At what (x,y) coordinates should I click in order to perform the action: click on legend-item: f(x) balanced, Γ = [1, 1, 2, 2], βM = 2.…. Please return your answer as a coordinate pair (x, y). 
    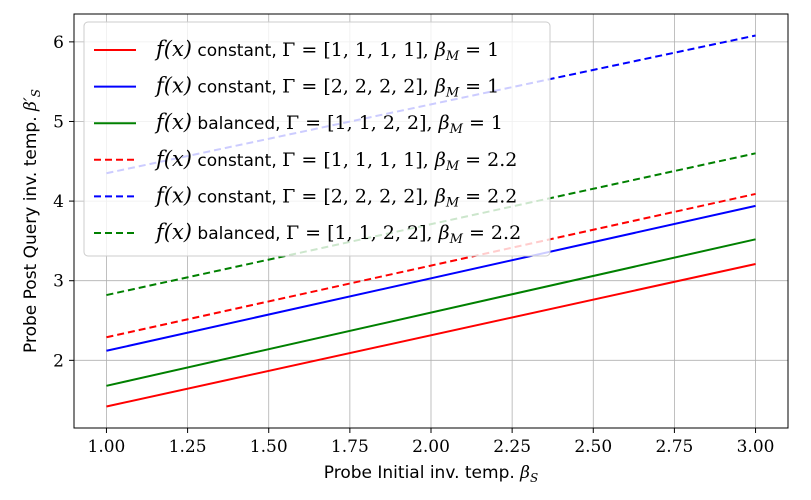
    Looking at the image, I should click on (307, 233).